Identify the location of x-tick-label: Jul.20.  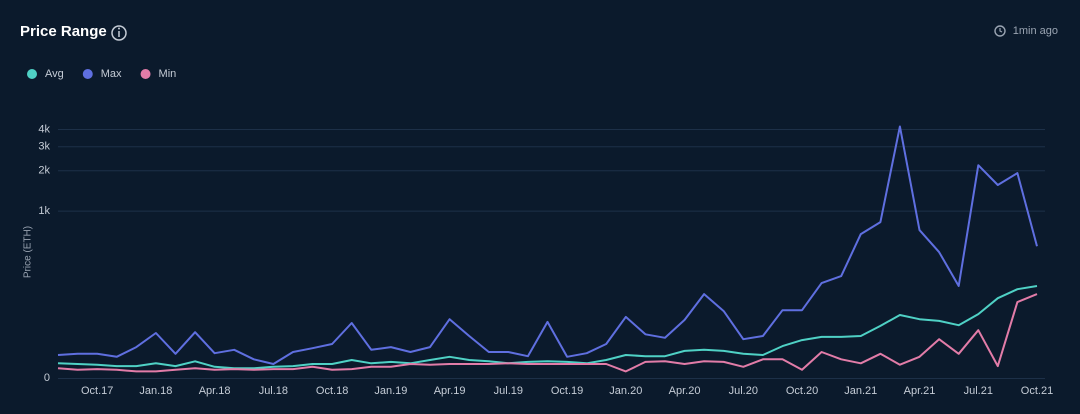
(743, 391).